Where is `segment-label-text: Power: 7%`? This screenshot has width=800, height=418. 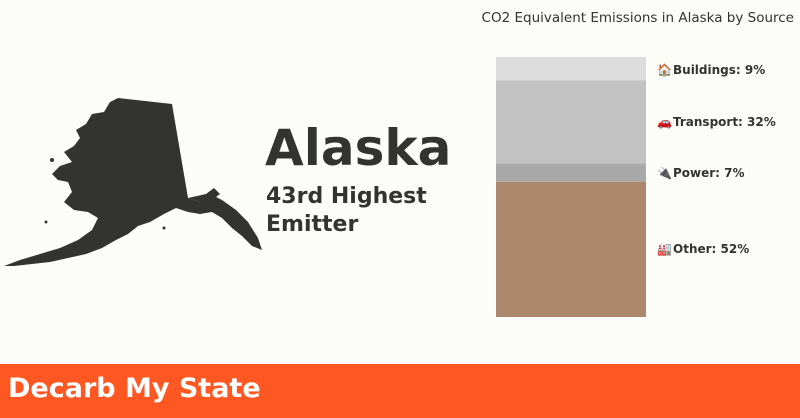
segment-label-text: Power: 7% is located at coordinates (709, 172).